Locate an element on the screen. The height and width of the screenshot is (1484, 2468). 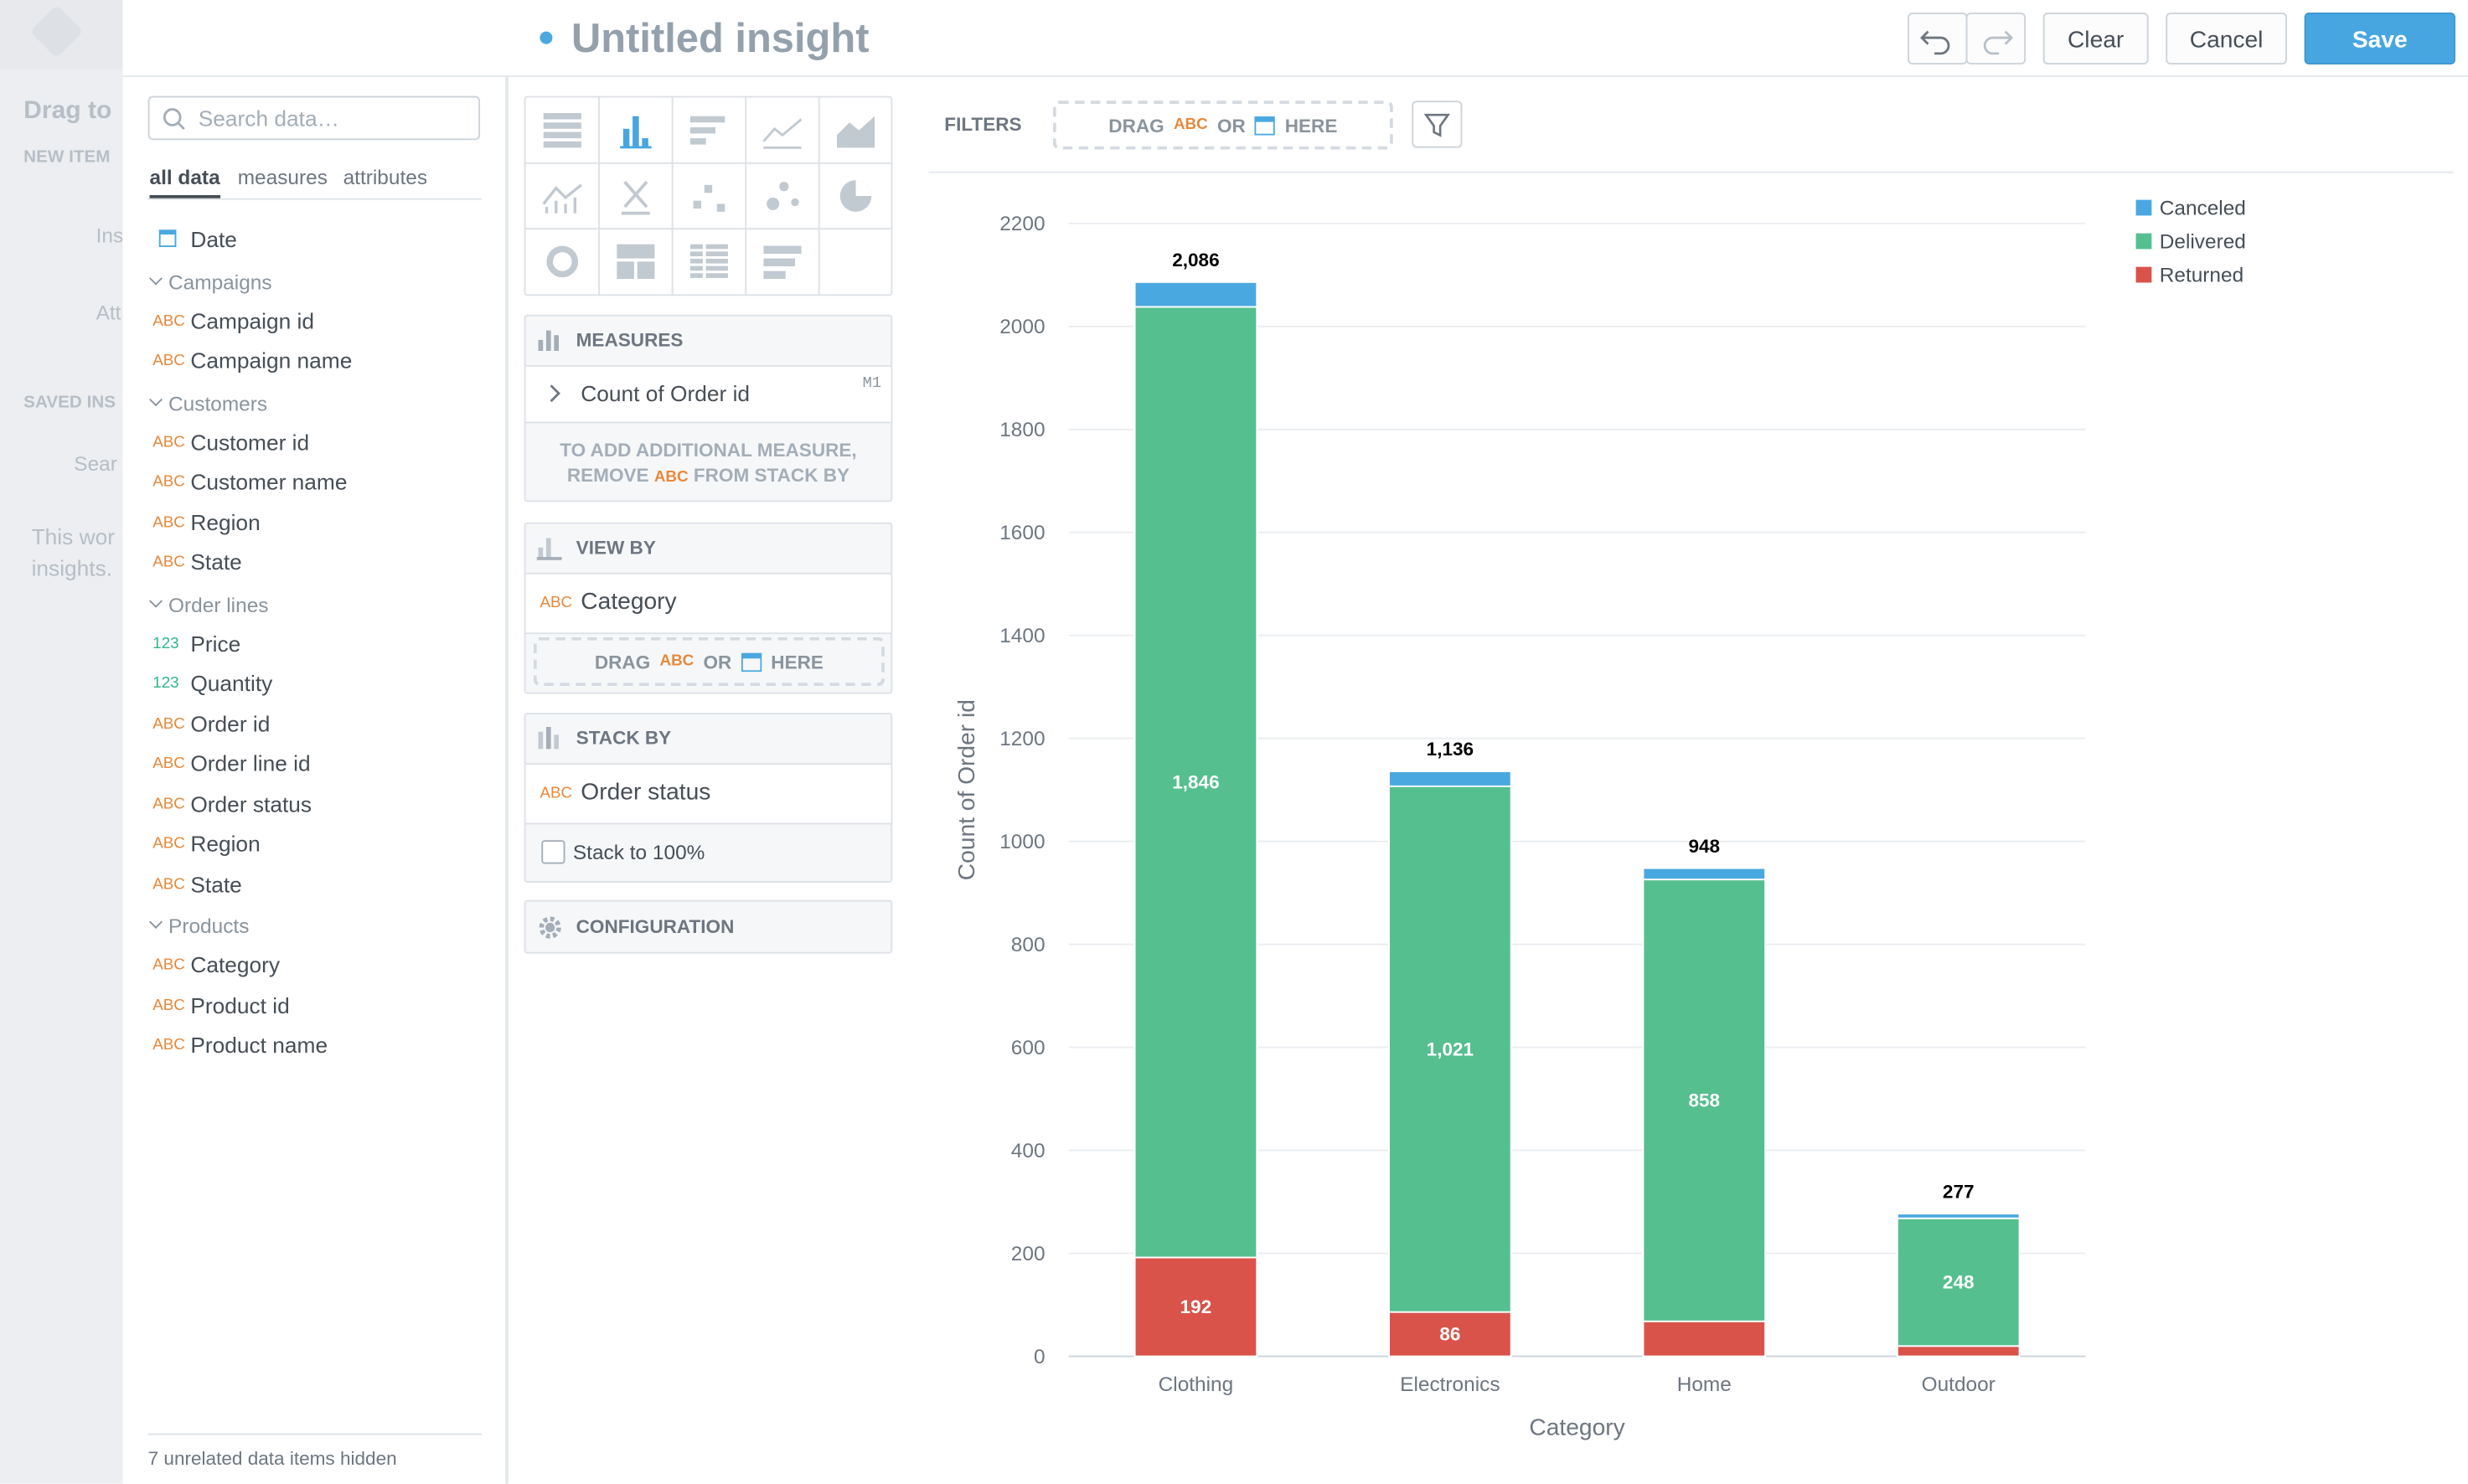
tab-all-data: all data is located at coordinates (185, 181).